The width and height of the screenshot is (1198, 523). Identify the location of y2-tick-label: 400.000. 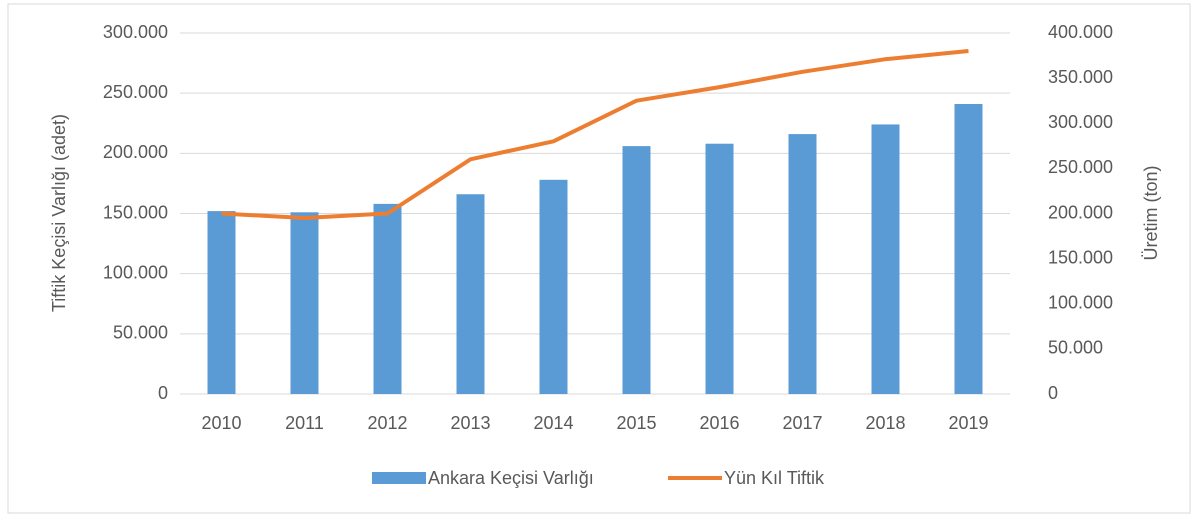
(1080, 32).